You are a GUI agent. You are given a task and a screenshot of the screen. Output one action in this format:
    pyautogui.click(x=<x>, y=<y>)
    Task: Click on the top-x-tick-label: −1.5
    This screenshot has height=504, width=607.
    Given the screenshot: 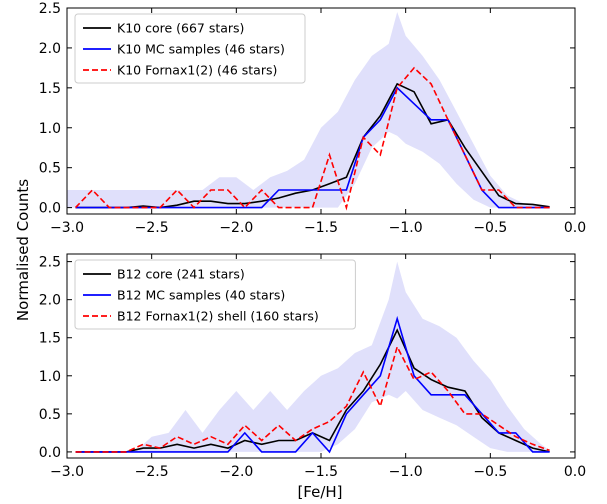 What is the action you would take?
    pyautogui.click(x=321, y=228)
    